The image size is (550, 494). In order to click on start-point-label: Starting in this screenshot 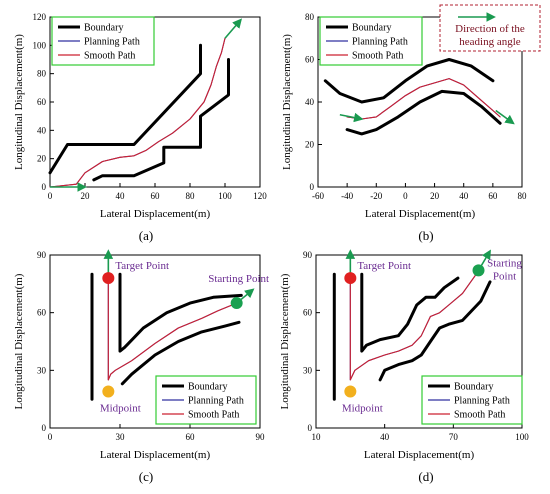, I will do `click(504, 263)`.